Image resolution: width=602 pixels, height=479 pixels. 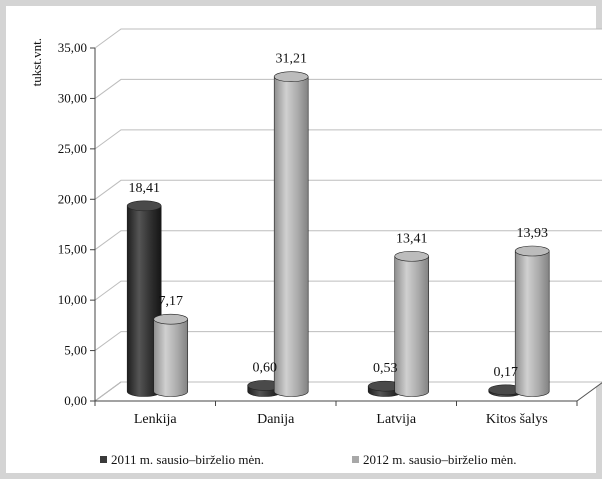 I want to click on data-label: 18,41, so click(x=144, y=188).